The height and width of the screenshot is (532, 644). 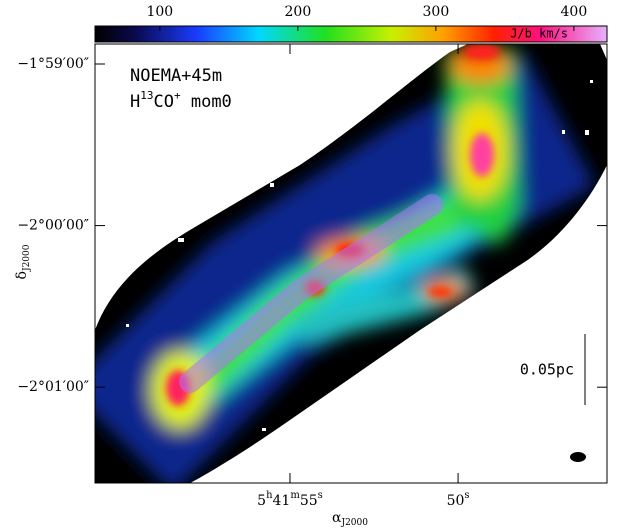 What do you see at coordinates (164, 102) in the screenshot?
I see `annotation-part: CO` at bounding box center [164, 102].